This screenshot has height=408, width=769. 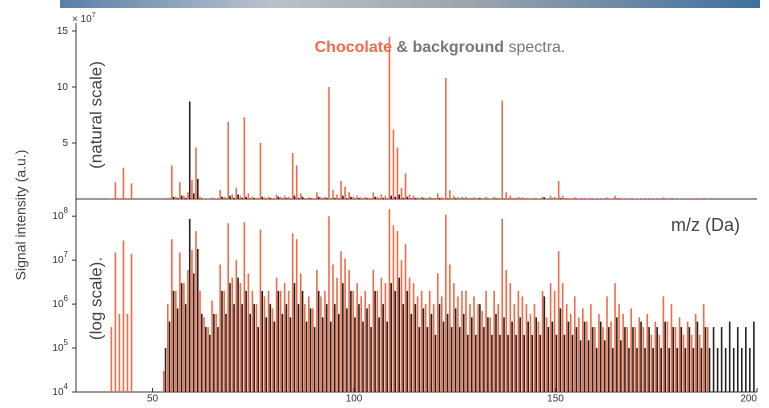 What do you see at coordinates (555, 398) in the screenshot?
I see `x-tick-label: 150` at bounding box center [555, 398].